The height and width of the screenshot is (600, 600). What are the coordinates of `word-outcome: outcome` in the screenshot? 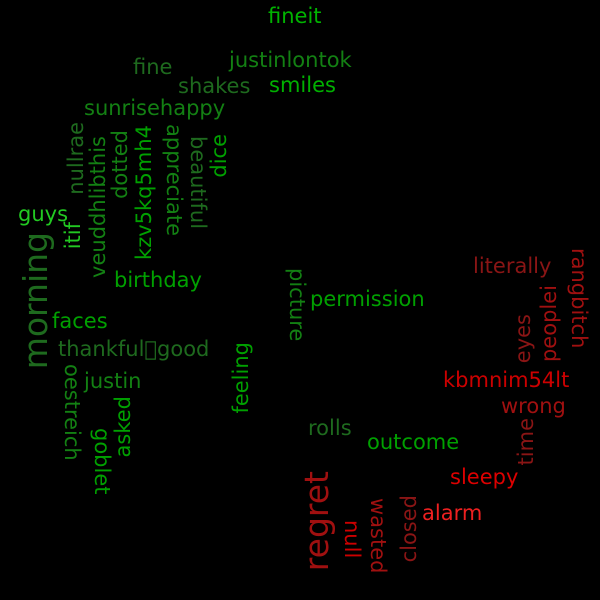 It's located at (413, 442).